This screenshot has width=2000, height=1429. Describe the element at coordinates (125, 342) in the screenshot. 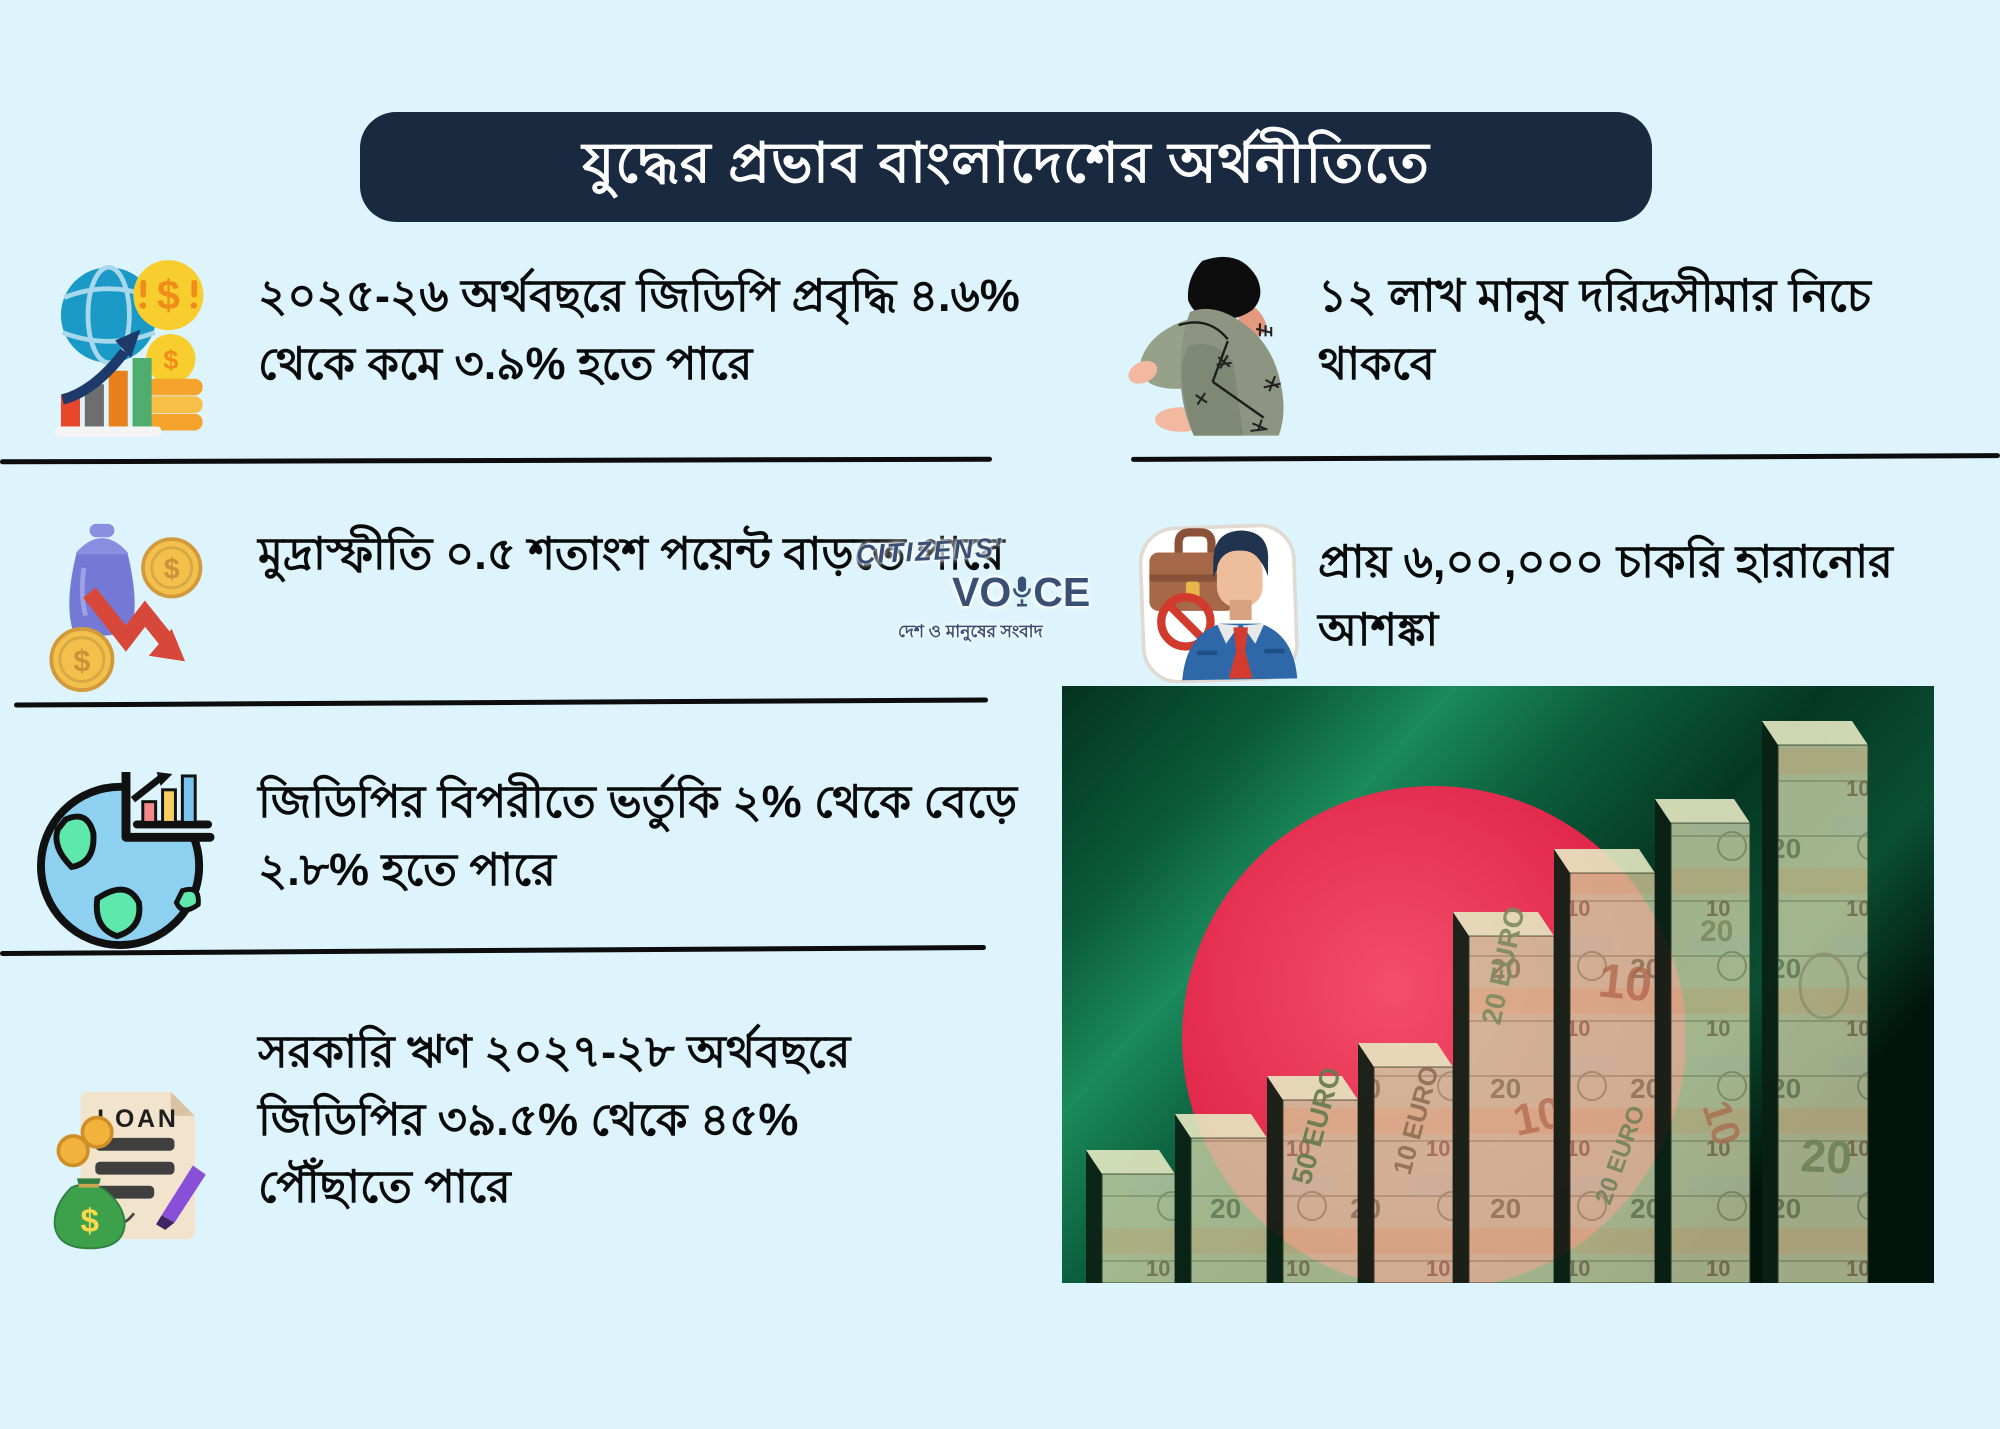

I see `globe-coins-bar-chart-icon: $ $` at that location.